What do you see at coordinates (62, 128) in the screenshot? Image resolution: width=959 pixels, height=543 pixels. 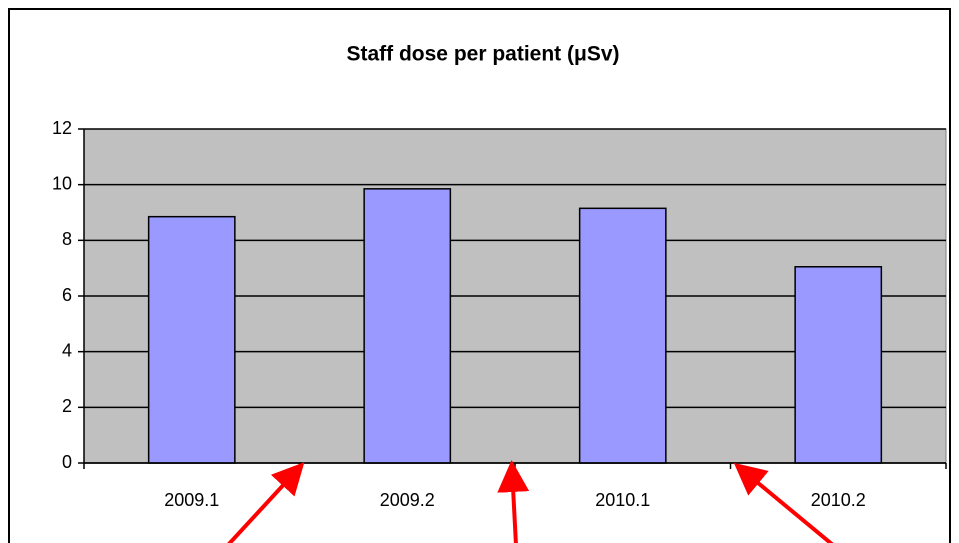 I see `y-tick-label: 12` at bounding box center [62, 128].